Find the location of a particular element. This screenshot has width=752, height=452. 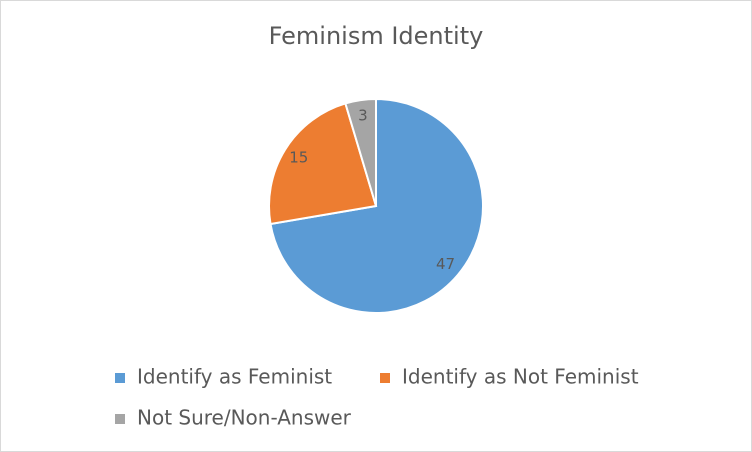

legend-label: Identify as Not Feminist is located at coordinates (520, 377).